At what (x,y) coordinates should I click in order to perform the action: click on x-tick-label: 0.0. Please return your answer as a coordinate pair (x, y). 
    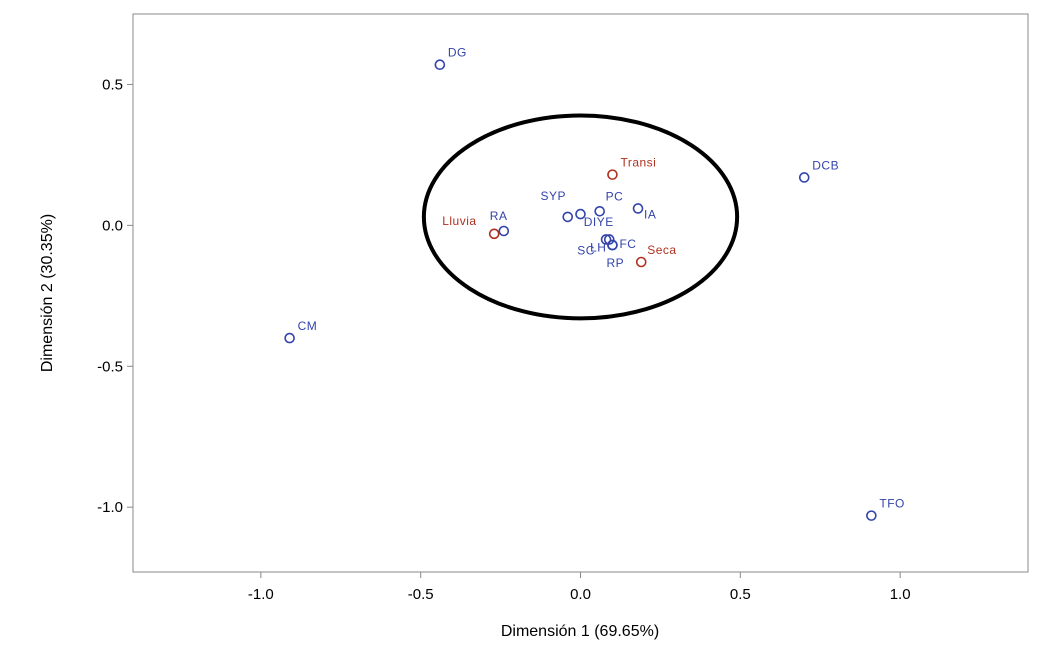
    Looking at the image, I should click on (580, 594).